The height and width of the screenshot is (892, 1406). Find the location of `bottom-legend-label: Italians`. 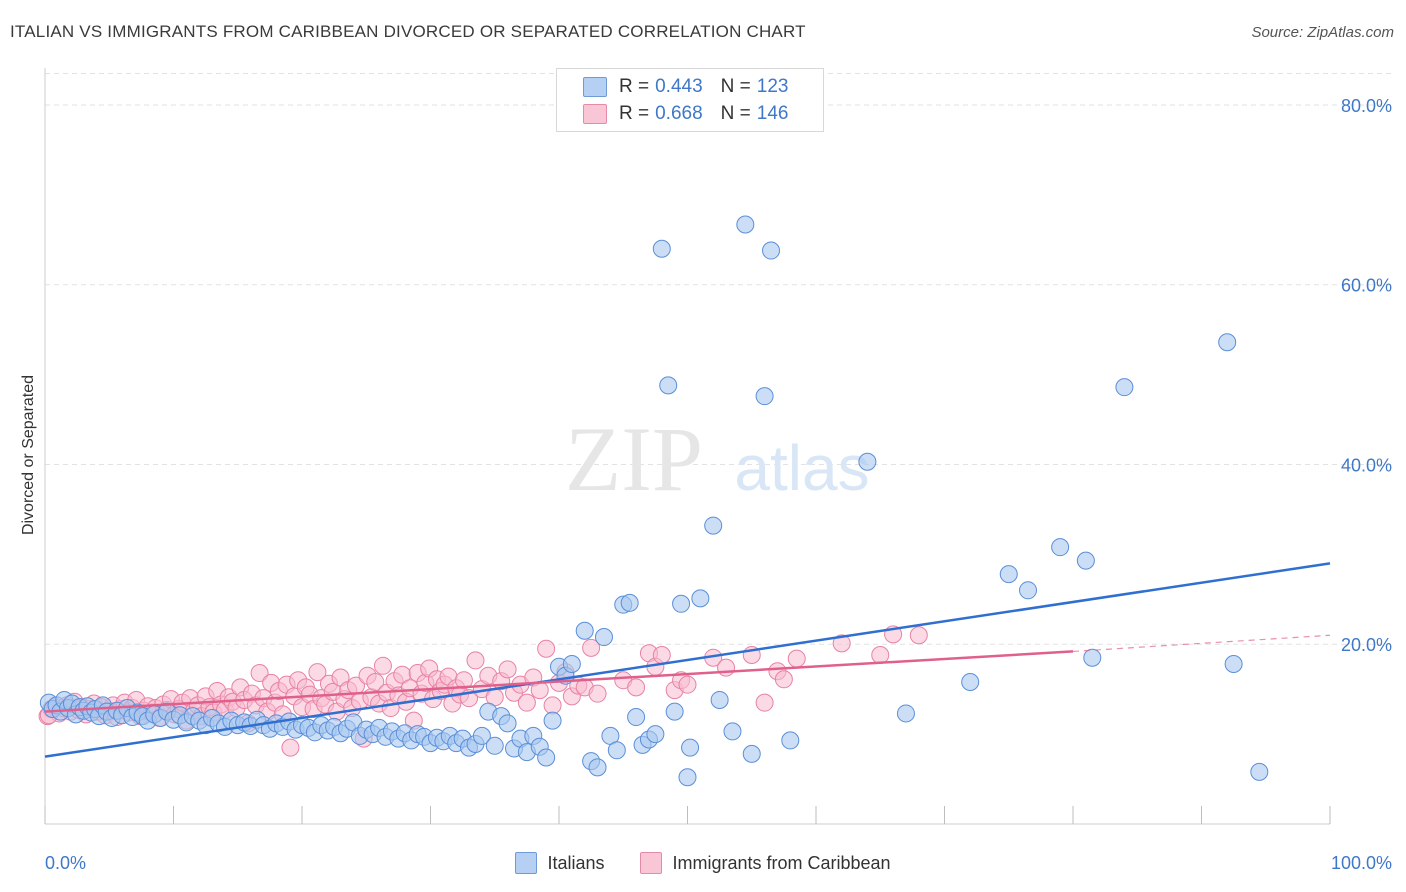

bottom-legend-label: Italians is located at coordinates (576, 862).